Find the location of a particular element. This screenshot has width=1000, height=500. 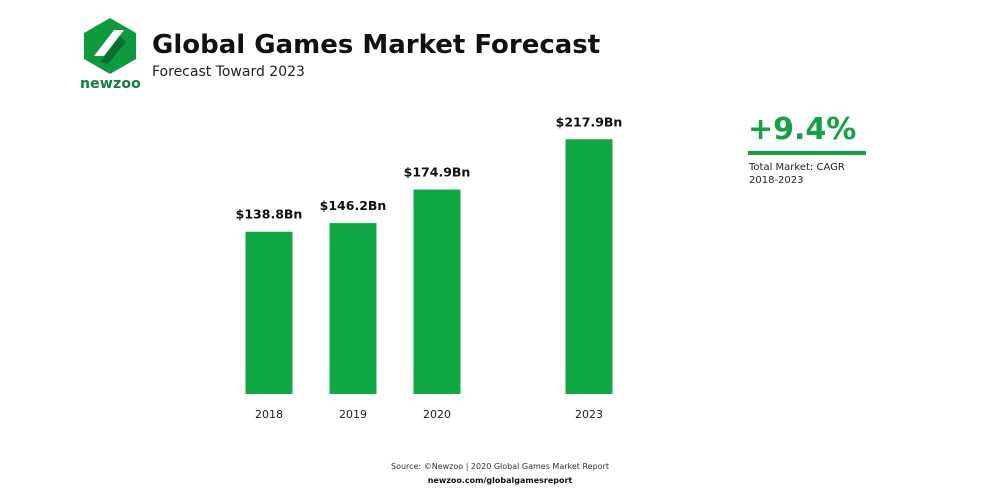

page-subtitle: Forecast Toward 2023 is located at coordinates (228, 72).